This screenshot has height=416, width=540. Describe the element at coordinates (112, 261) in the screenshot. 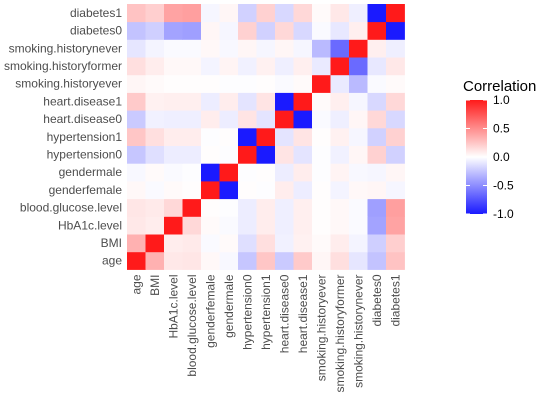

I see `y-tick-label: age` at that location.